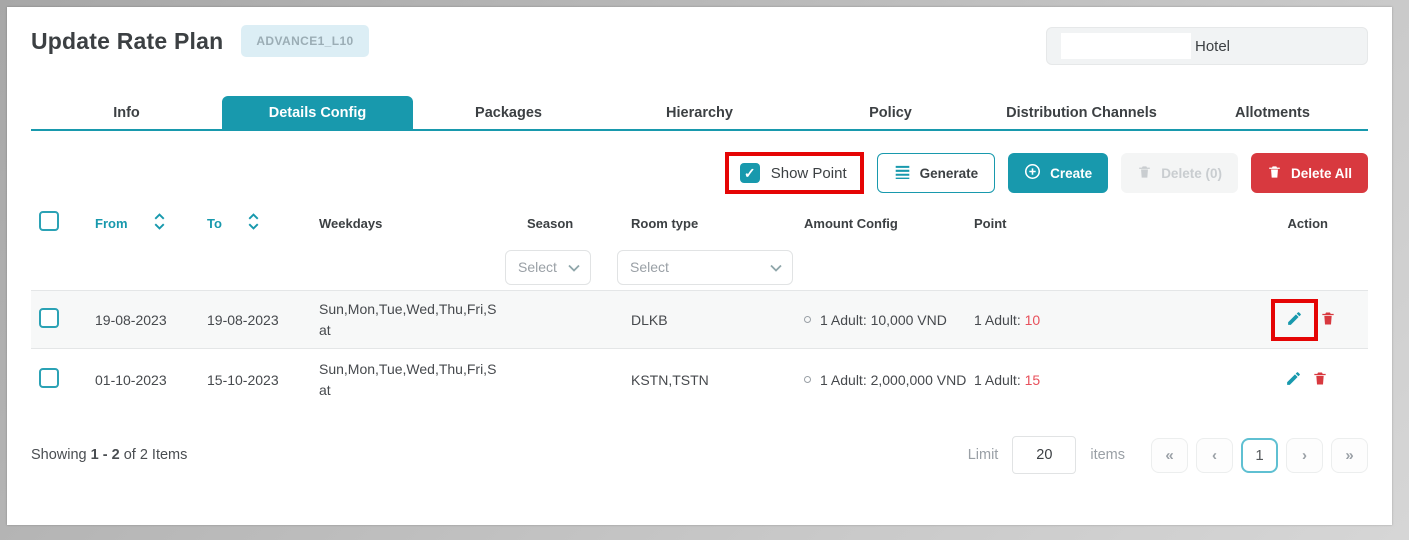  Describe the element at coordinates (670, 379) in the screenshot. I see `cell-room-type: KSTN,TSTN` at that location.